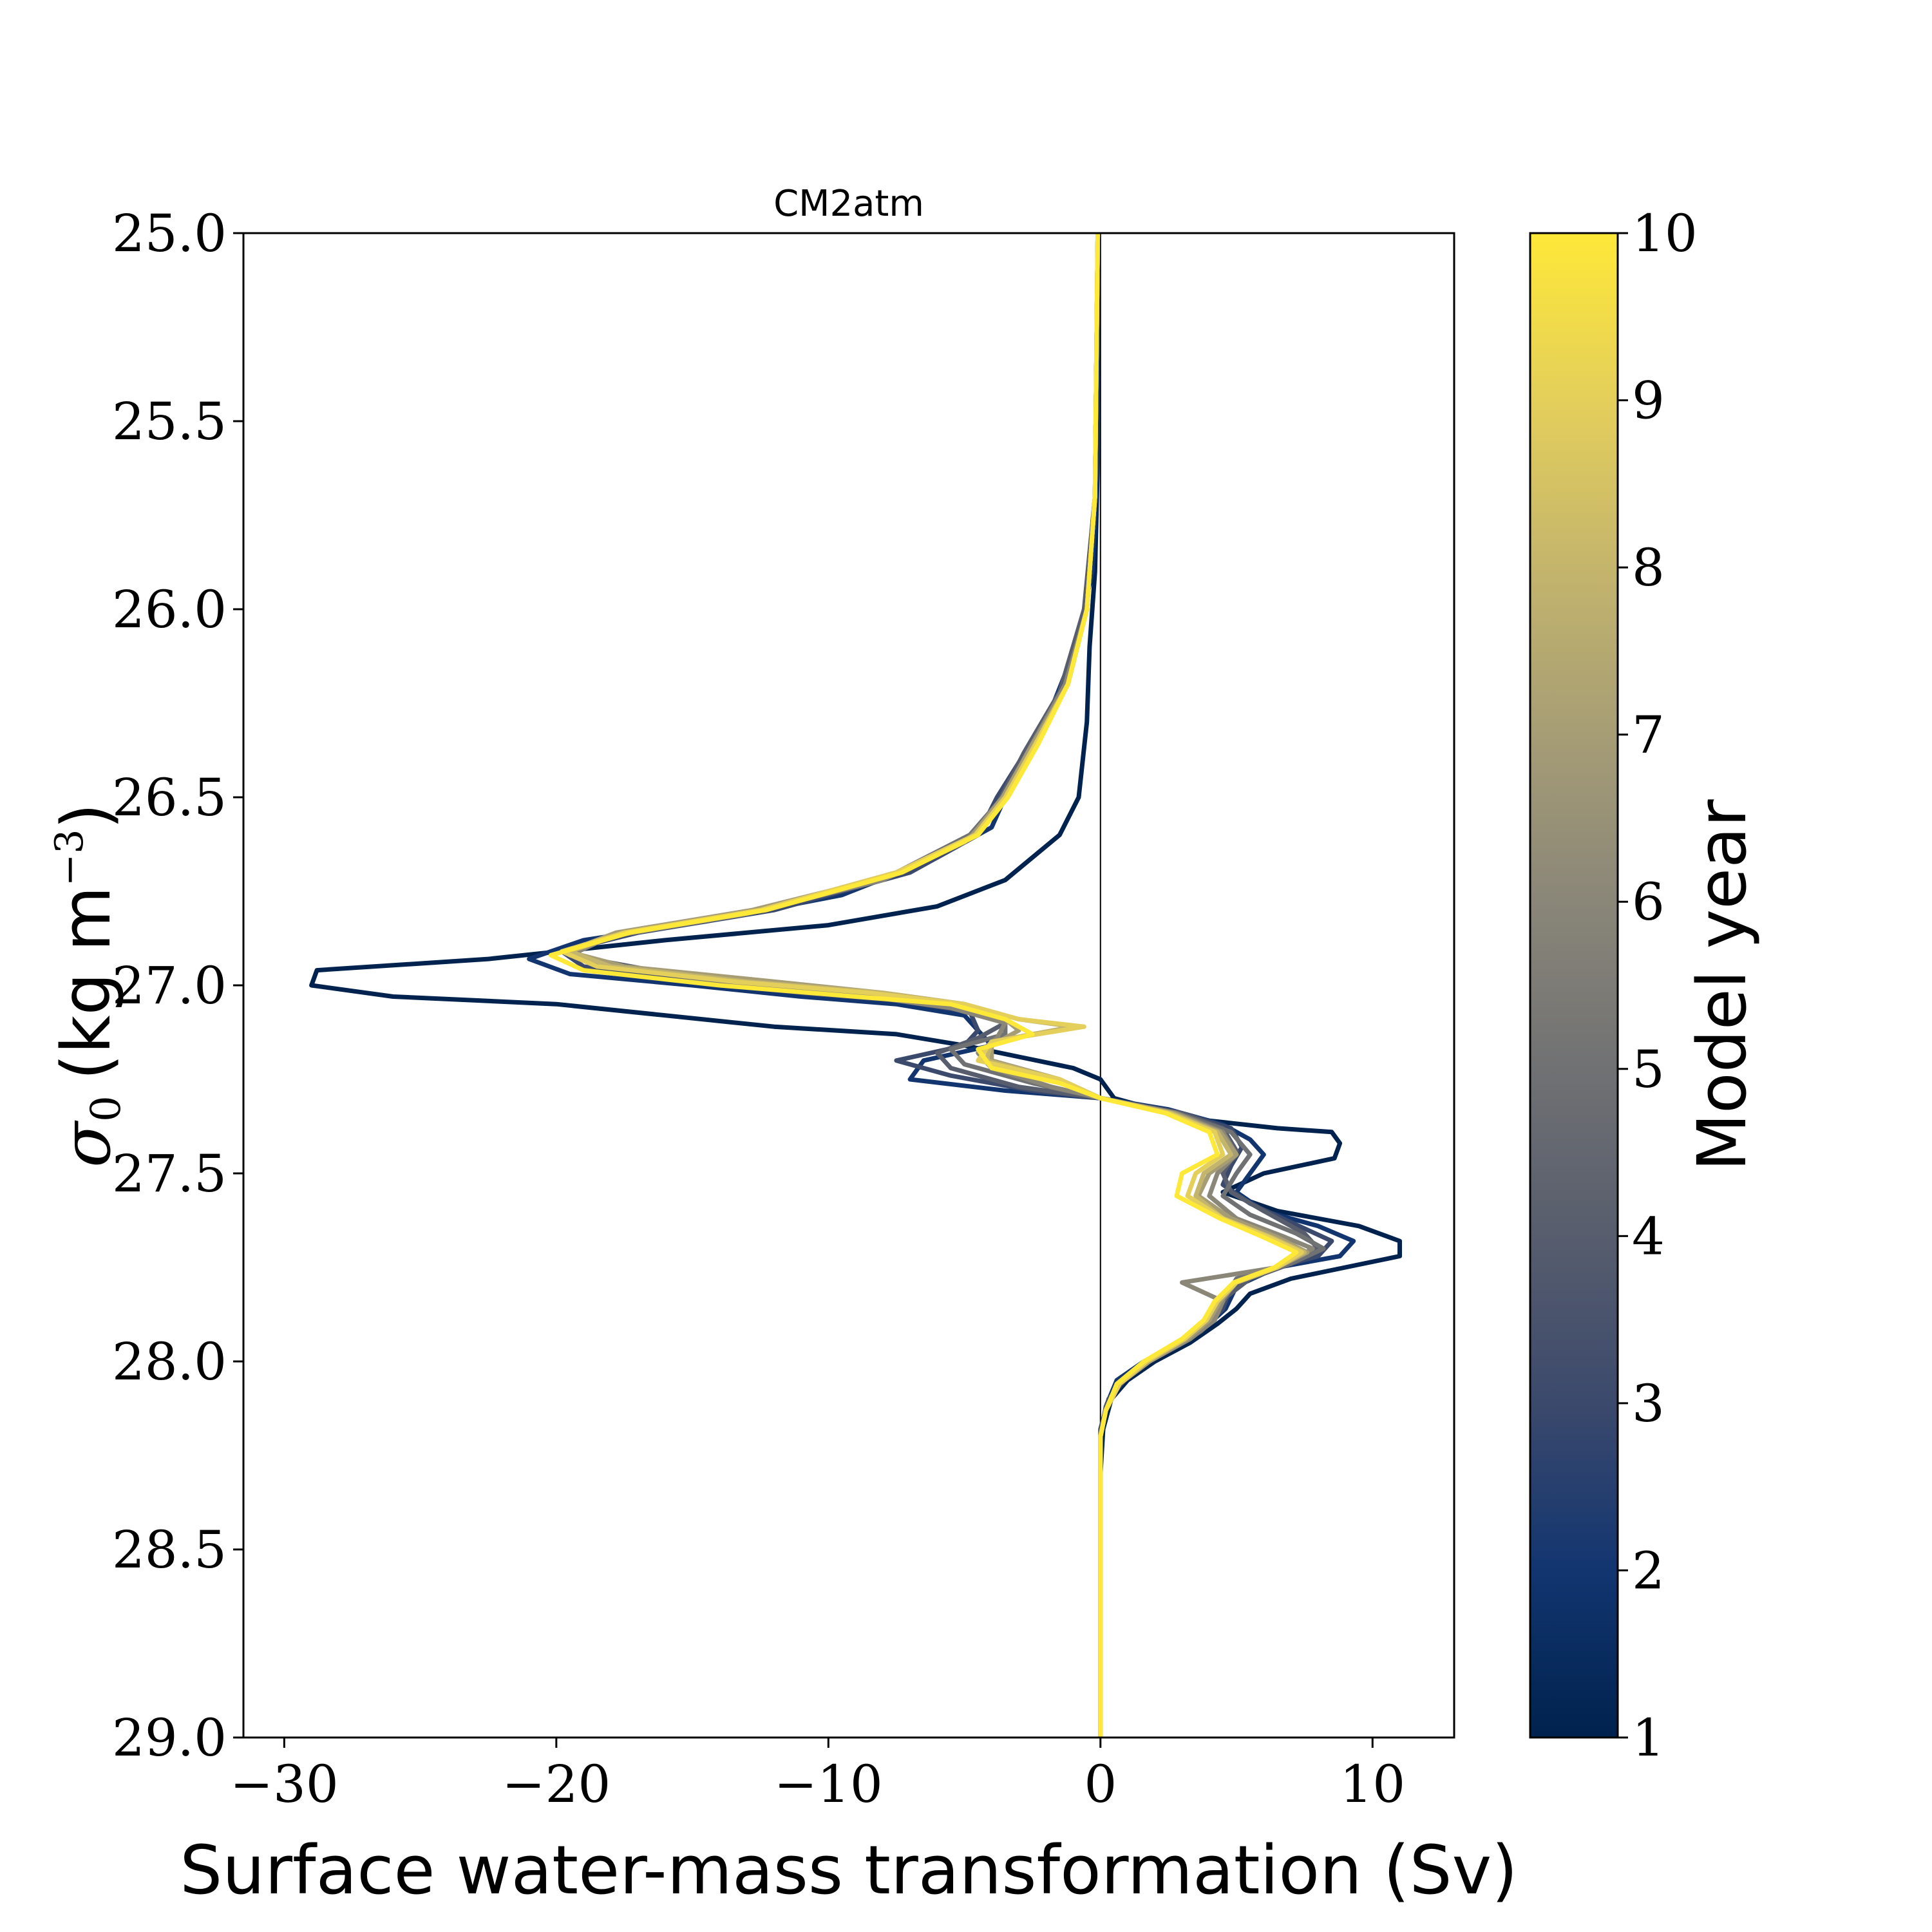 This screenshot has width=1932, height=1932. Describe the element at coordinates (828, 1784) in the screenshot. I see `x-tick-label: −10` at that location.